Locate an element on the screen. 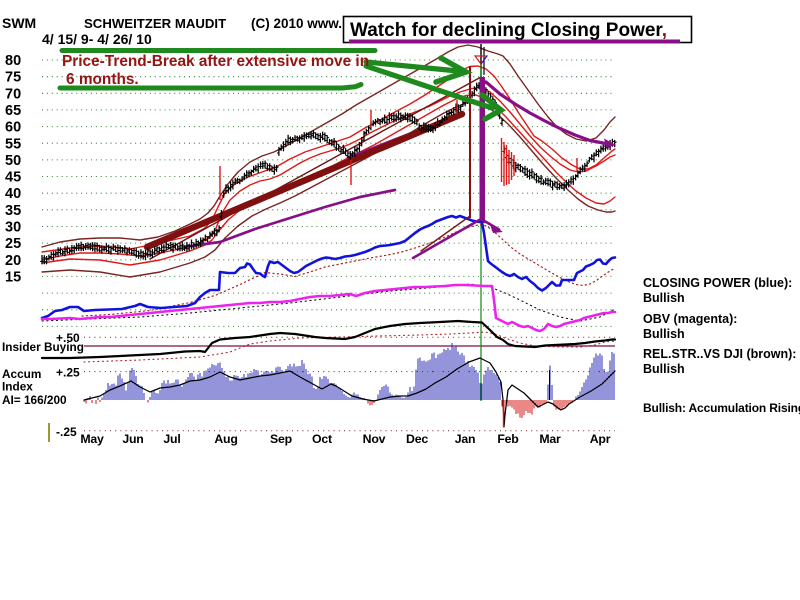 This screenshot has width=800, height=600. svg-text: 65 is located at coordinates (13, 111).